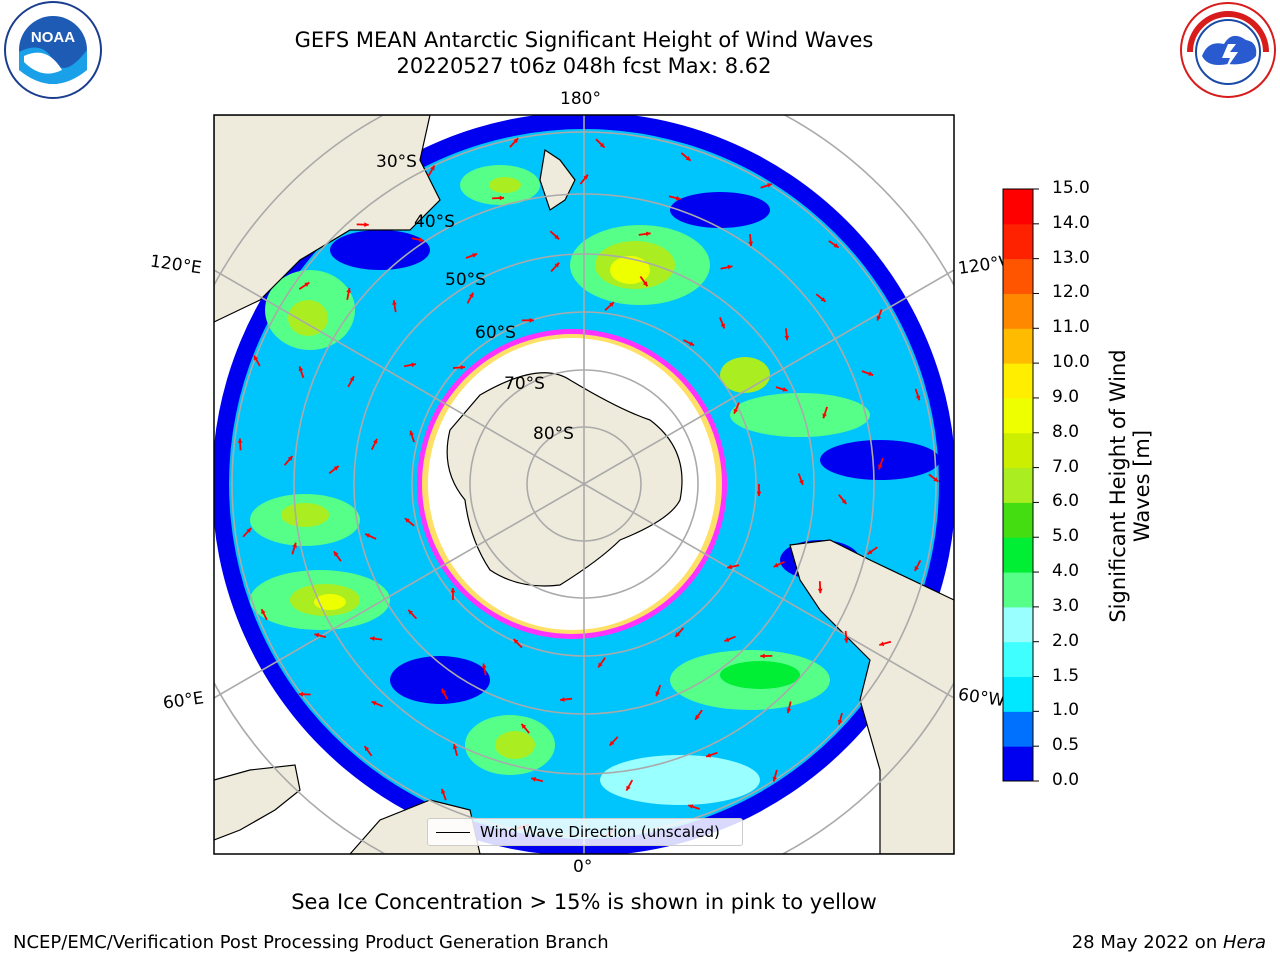  Describe the element at coordinates (1065, 571) in the screenshot. I see `colorbar-tick-label: 4.0` at that location.